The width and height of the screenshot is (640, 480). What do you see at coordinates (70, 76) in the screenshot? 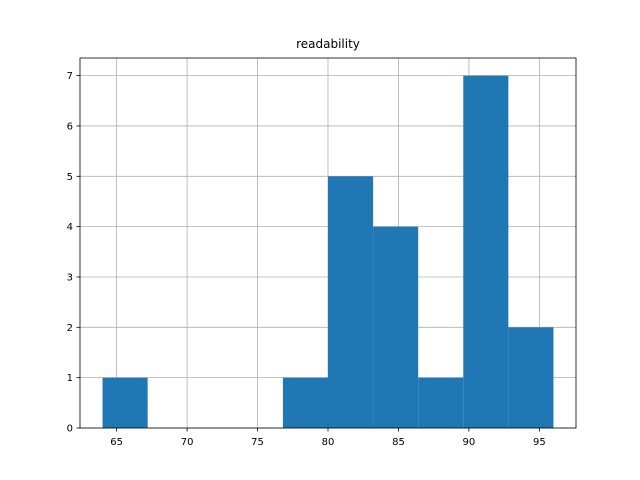
I see `y-tick-label: 7` at bounding box center [70, 76].